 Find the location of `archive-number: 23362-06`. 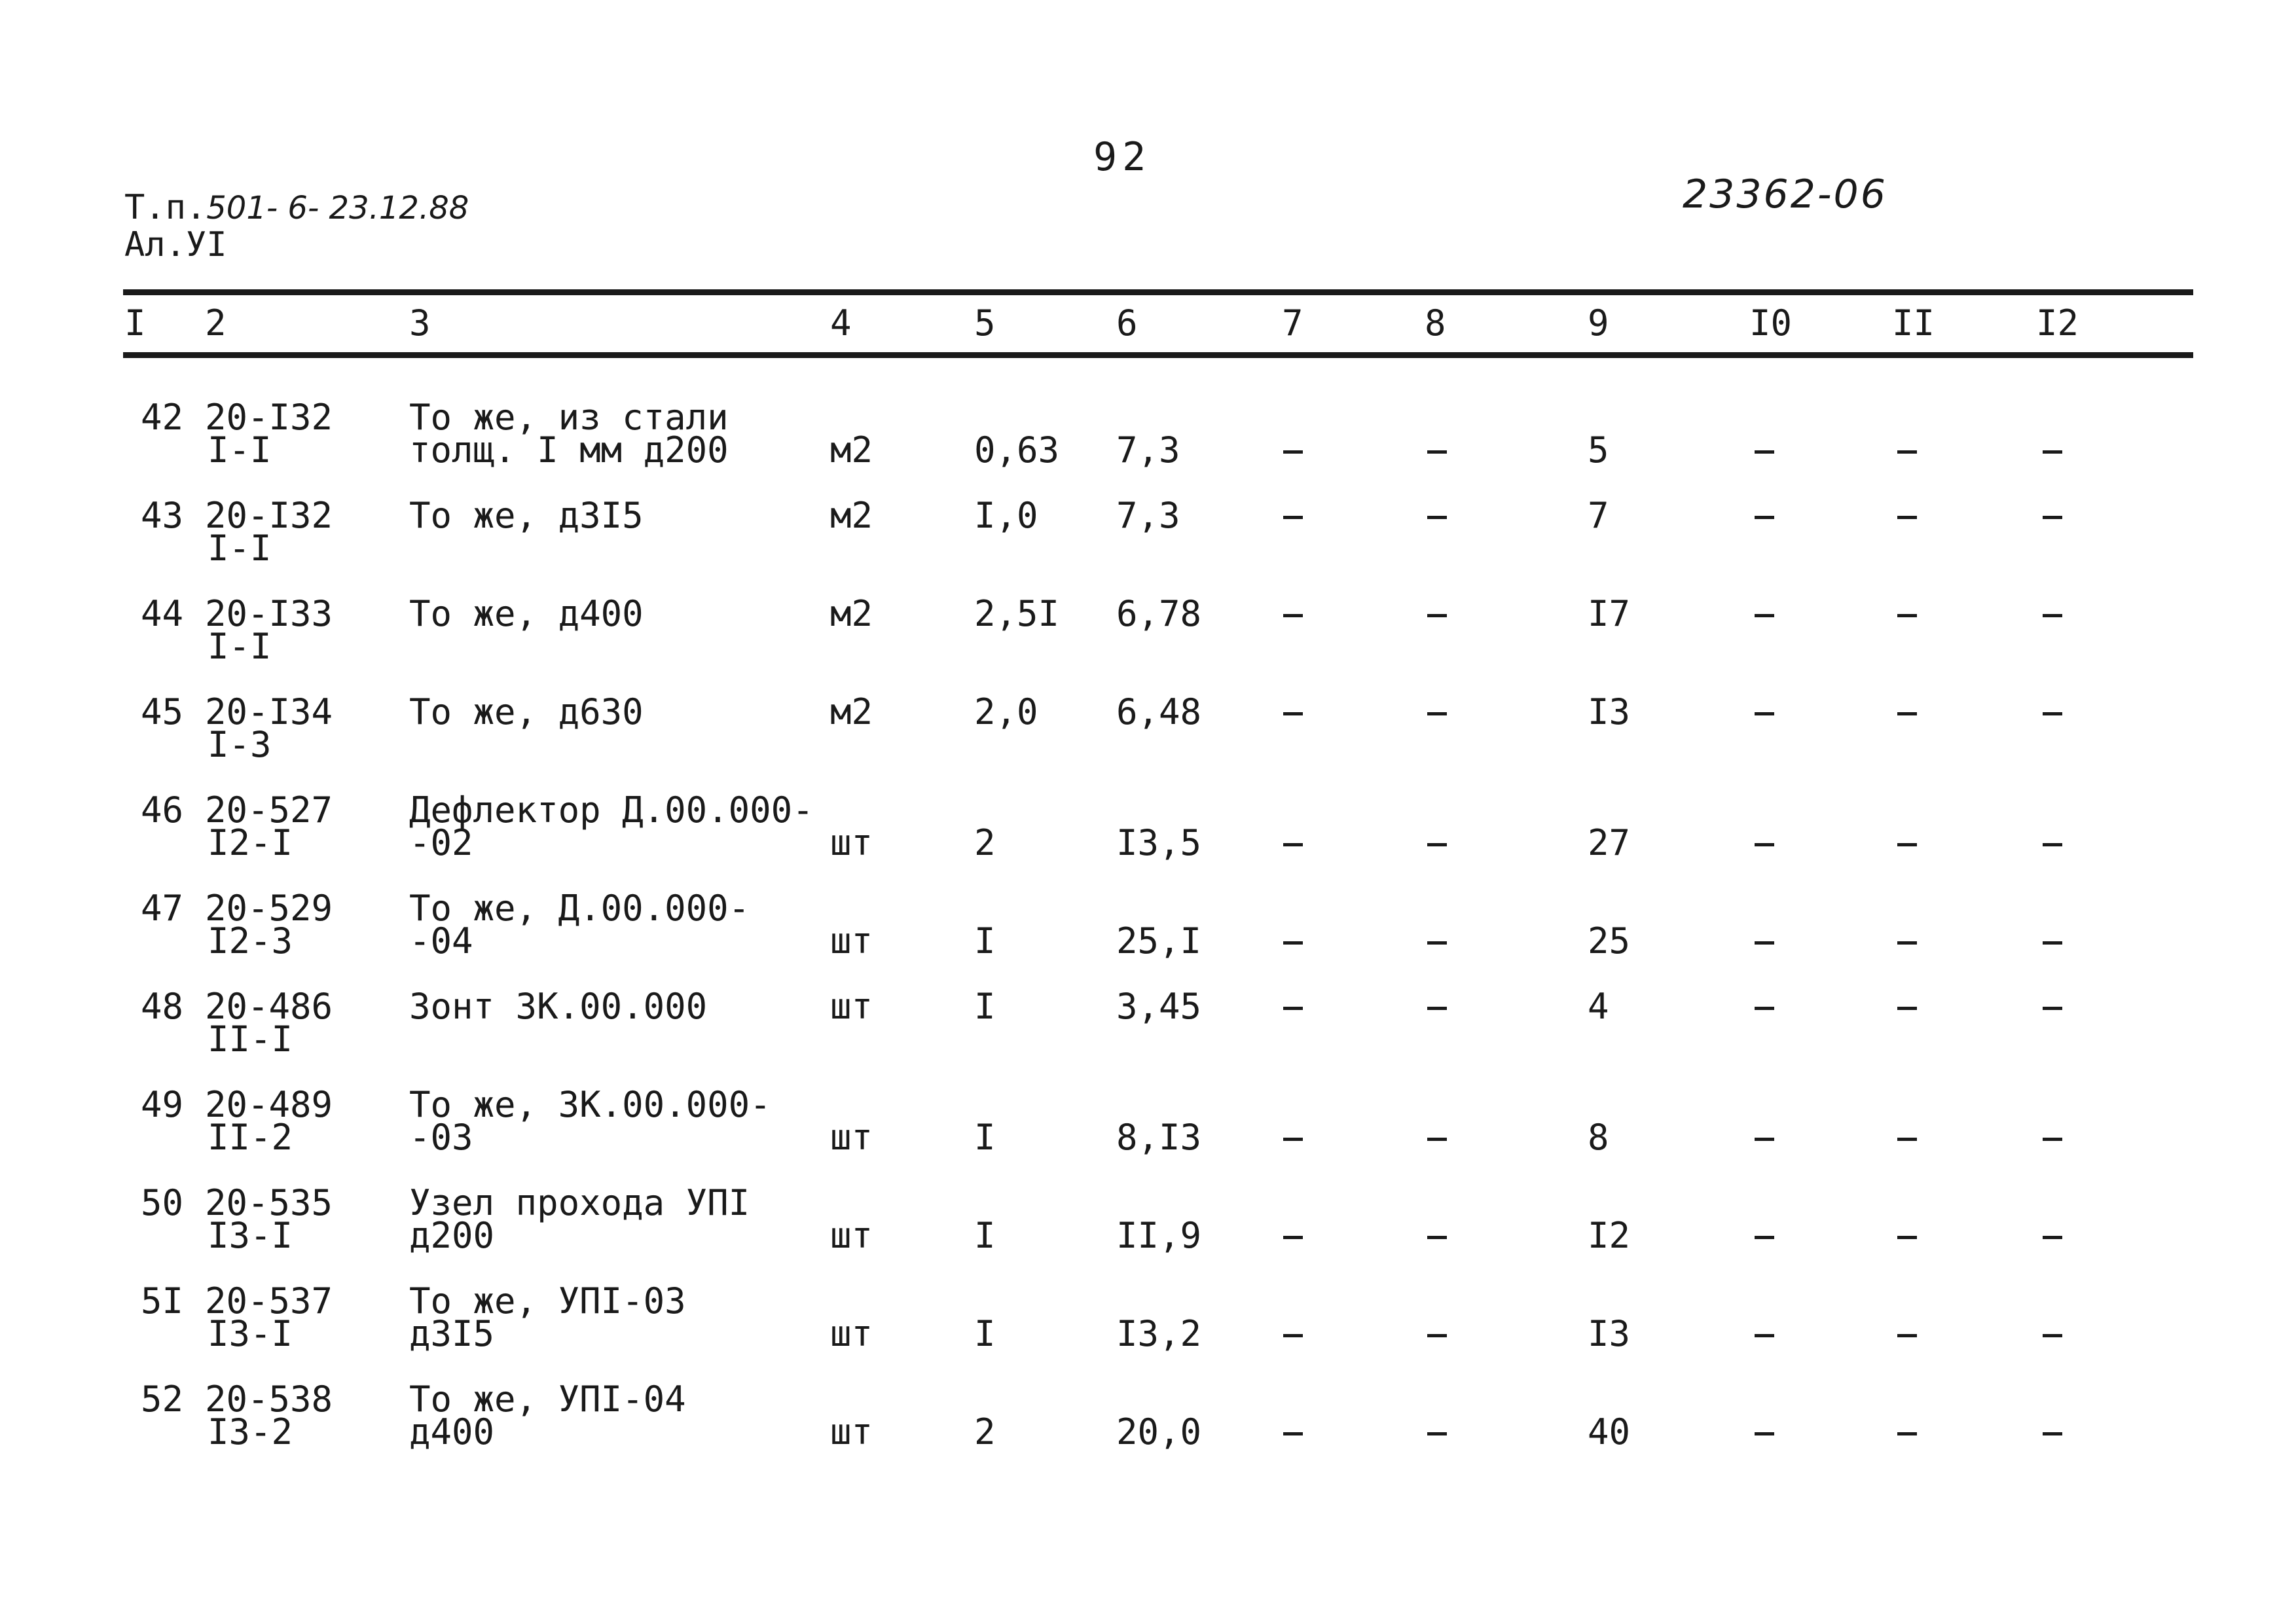

archive-number: 23362-06 is located at coordinates (1785, 194).